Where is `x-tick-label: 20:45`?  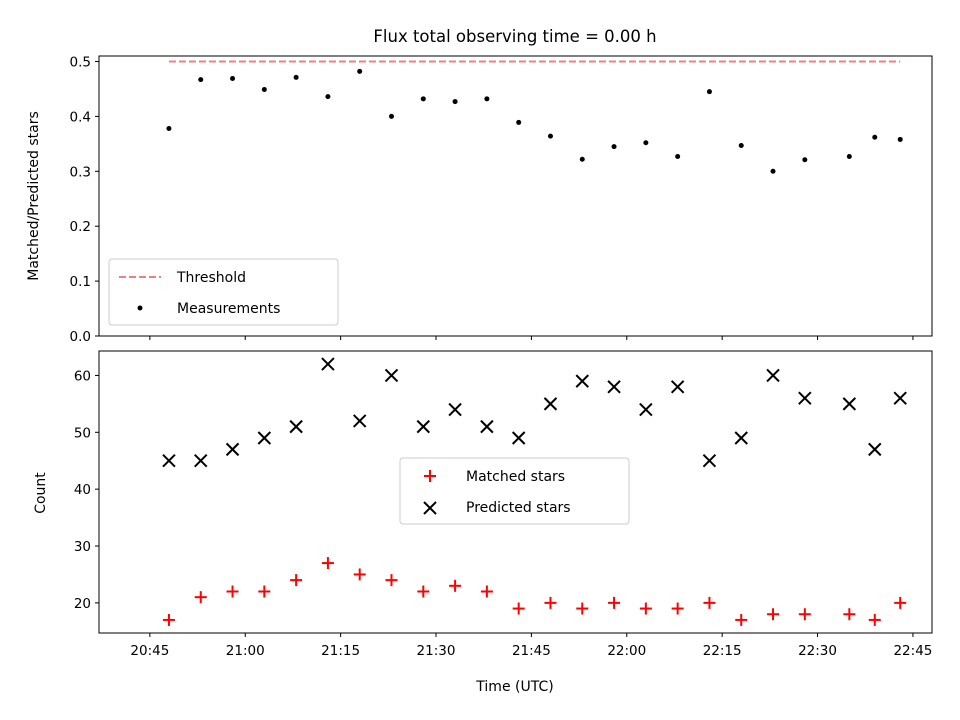
x-tick-label: 20:45 is located at coordinates (149, 651).